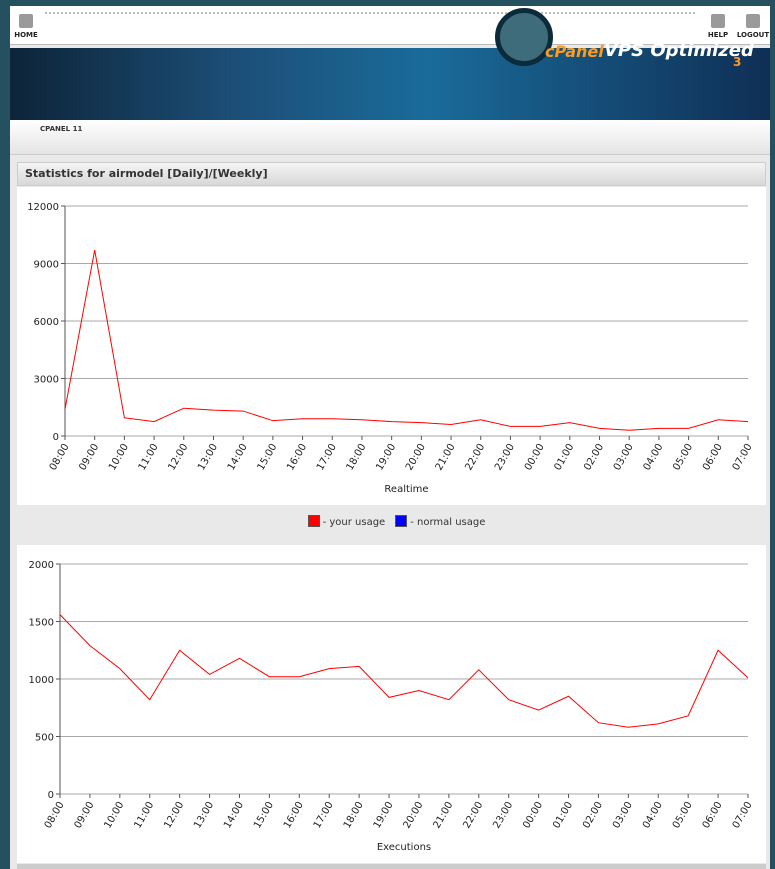  I want to click on brand: cPanel, so click(574, 51).